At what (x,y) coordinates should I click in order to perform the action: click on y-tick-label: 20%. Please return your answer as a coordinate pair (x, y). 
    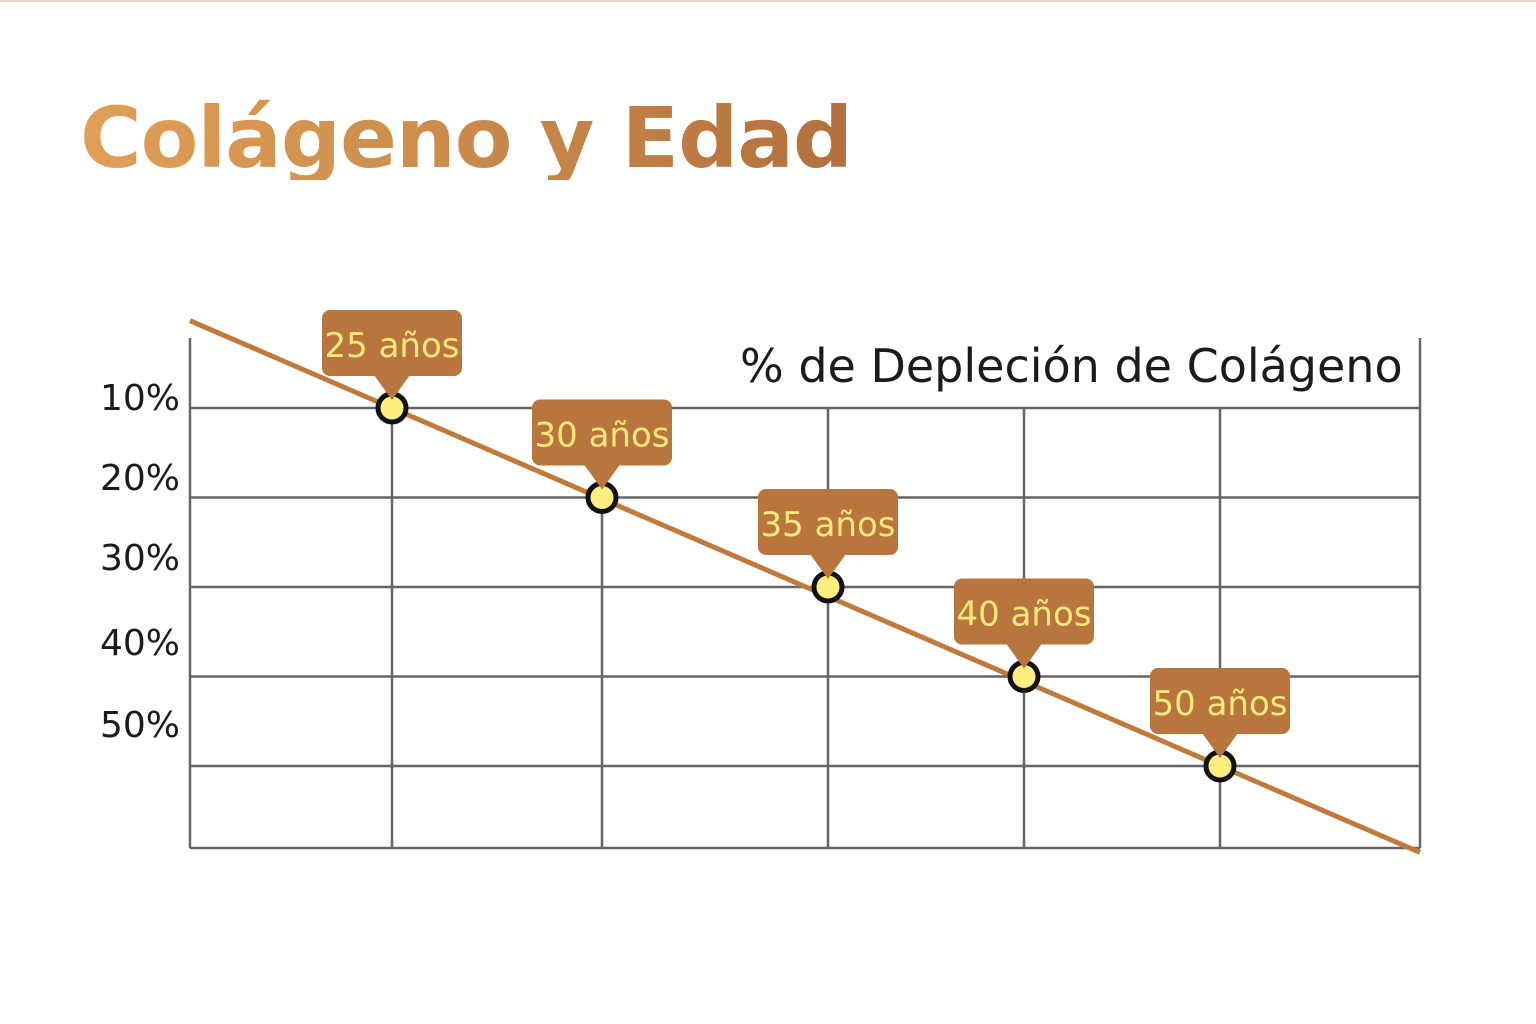
    Looking at the image, I should click on (140, 478).